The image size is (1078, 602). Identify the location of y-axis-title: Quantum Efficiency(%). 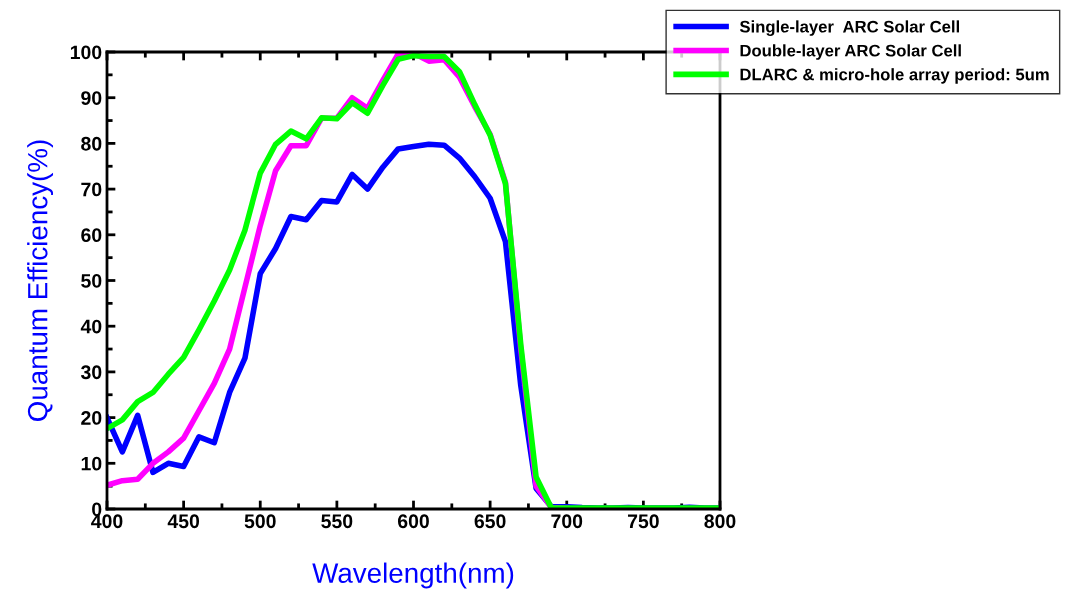
(40, 280).